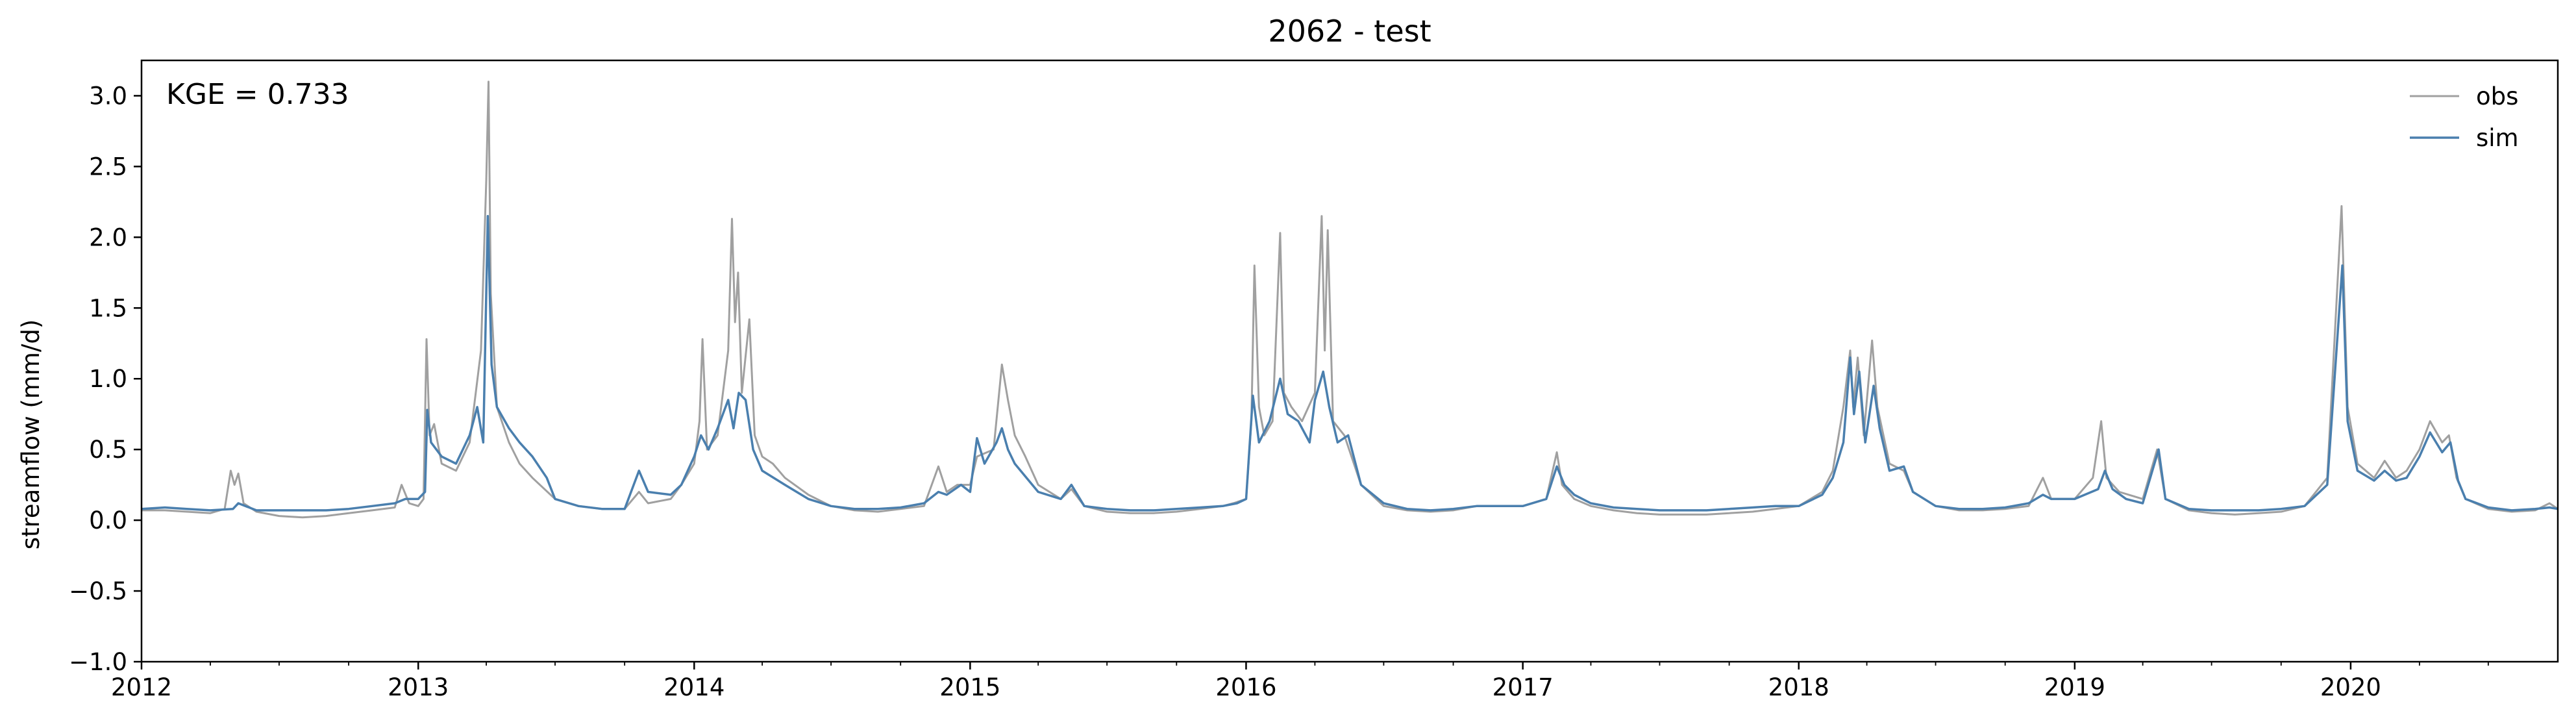  I want to click on y-tick-label: 3.0, so click(108, 96).